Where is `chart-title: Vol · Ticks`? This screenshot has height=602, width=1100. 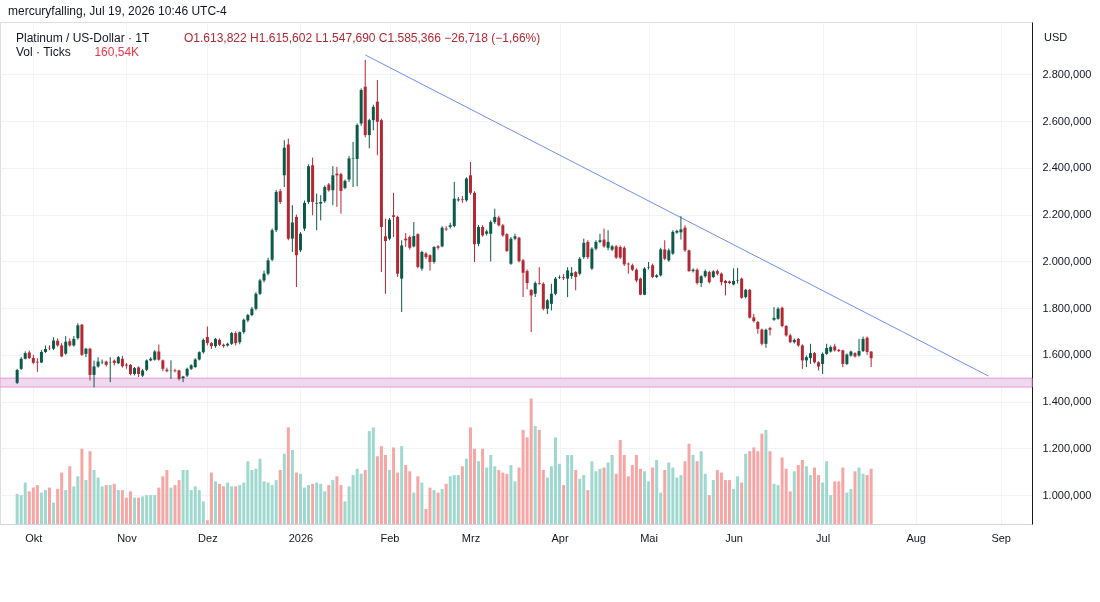 chart-title: Vol · Ticks is located at coordinates (43, 52).